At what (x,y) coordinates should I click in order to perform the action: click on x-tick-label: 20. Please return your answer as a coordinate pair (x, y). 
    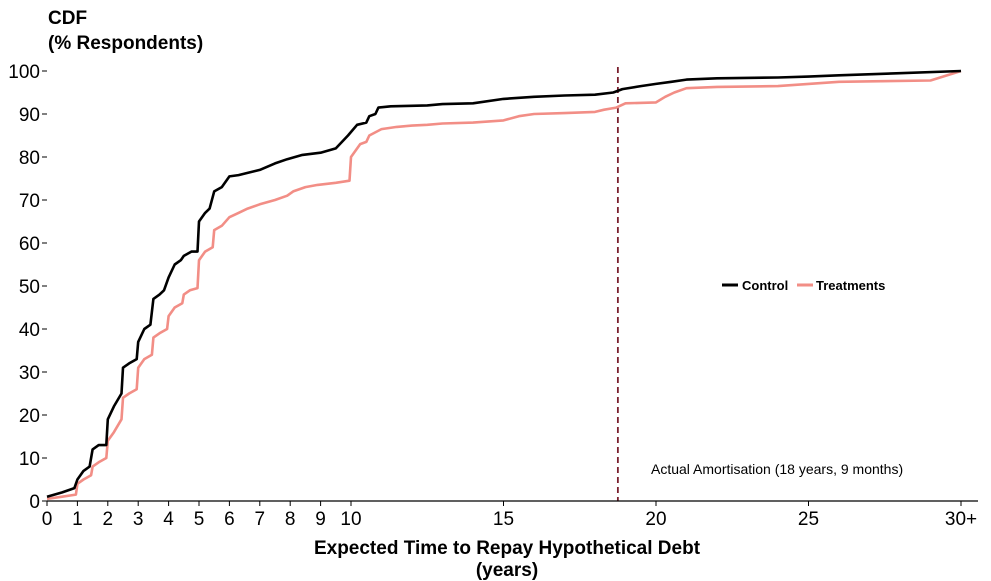
    Looking at the image, I should click on (655, 519).